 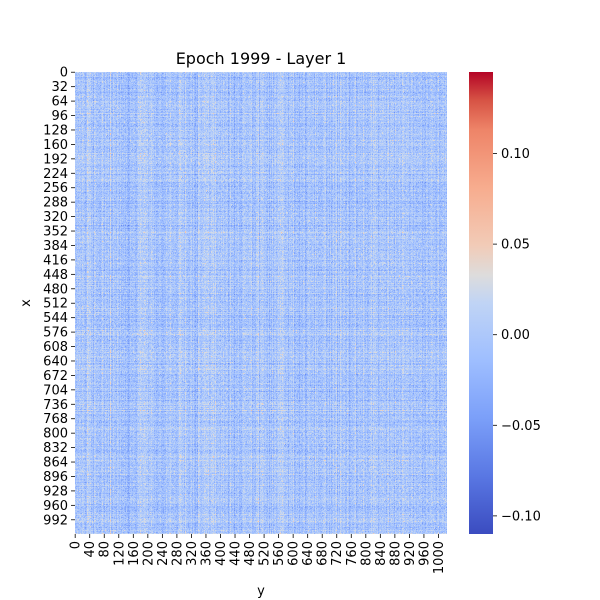 What do you see at coordinates (55, 463) in the screenshot?
I see `y-tick-label: 864` at bounding box center [55, 463].